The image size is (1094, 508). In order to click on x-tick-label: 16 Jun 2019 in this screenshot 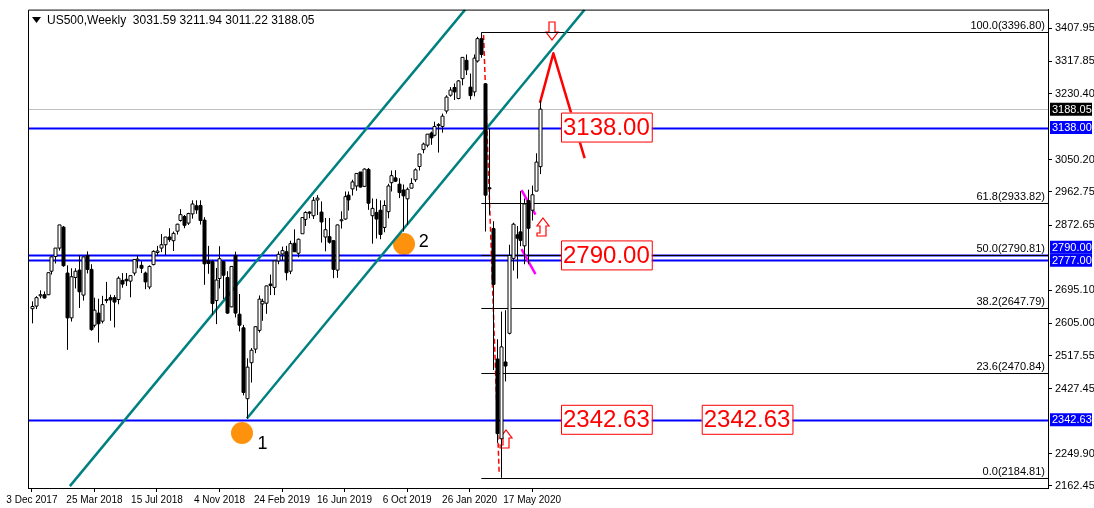, I will do `click(345, 499)`.